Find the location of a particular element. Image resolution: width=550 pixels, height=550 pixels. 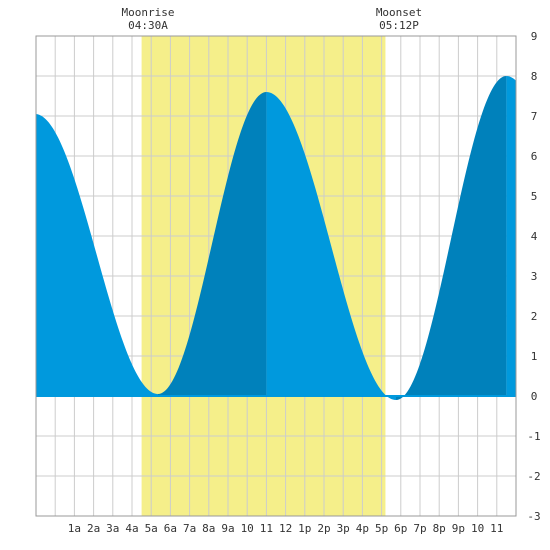

moonset-annotation: Moonset 05:12P is located at coordinates (399, 19).